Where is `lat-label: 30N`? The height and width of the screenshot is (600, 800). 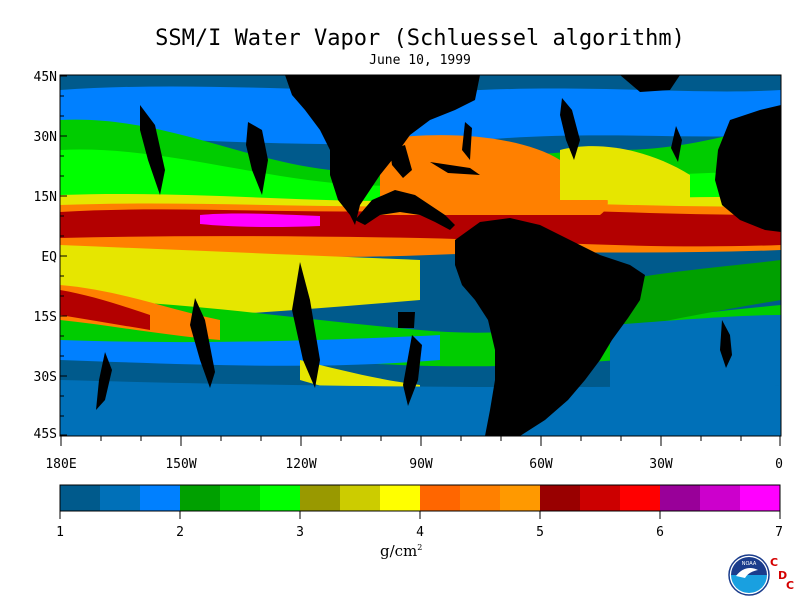
lat-label: 30N is located at coordinates (45, 137).